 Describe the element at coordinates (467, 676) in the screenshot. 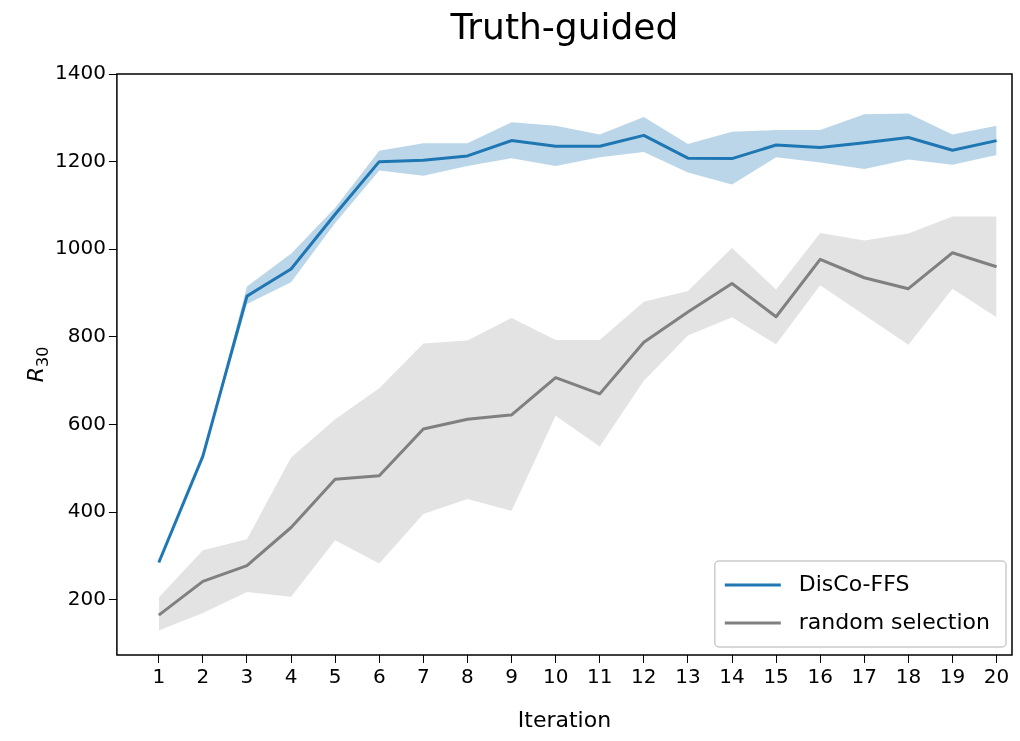

I see `x-tick-label: 8` at that location.